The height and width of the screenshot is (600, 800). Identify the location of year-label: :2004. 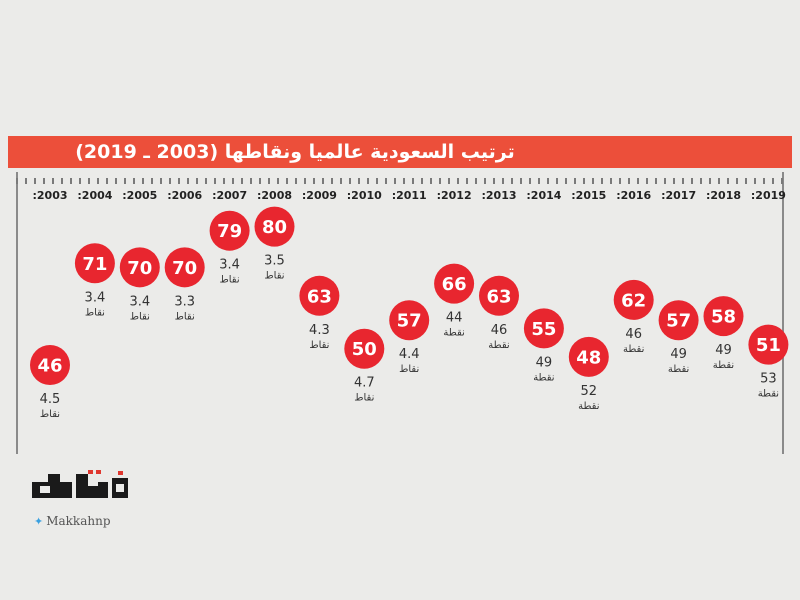
(94, 195).